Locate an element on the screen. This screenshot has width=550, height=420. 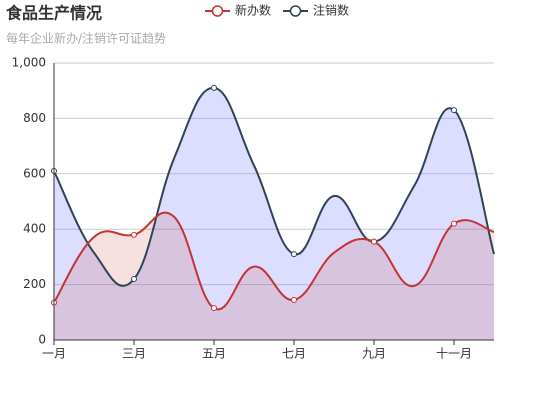
legend-label: 注销数 is located at coordinates (331, 10).